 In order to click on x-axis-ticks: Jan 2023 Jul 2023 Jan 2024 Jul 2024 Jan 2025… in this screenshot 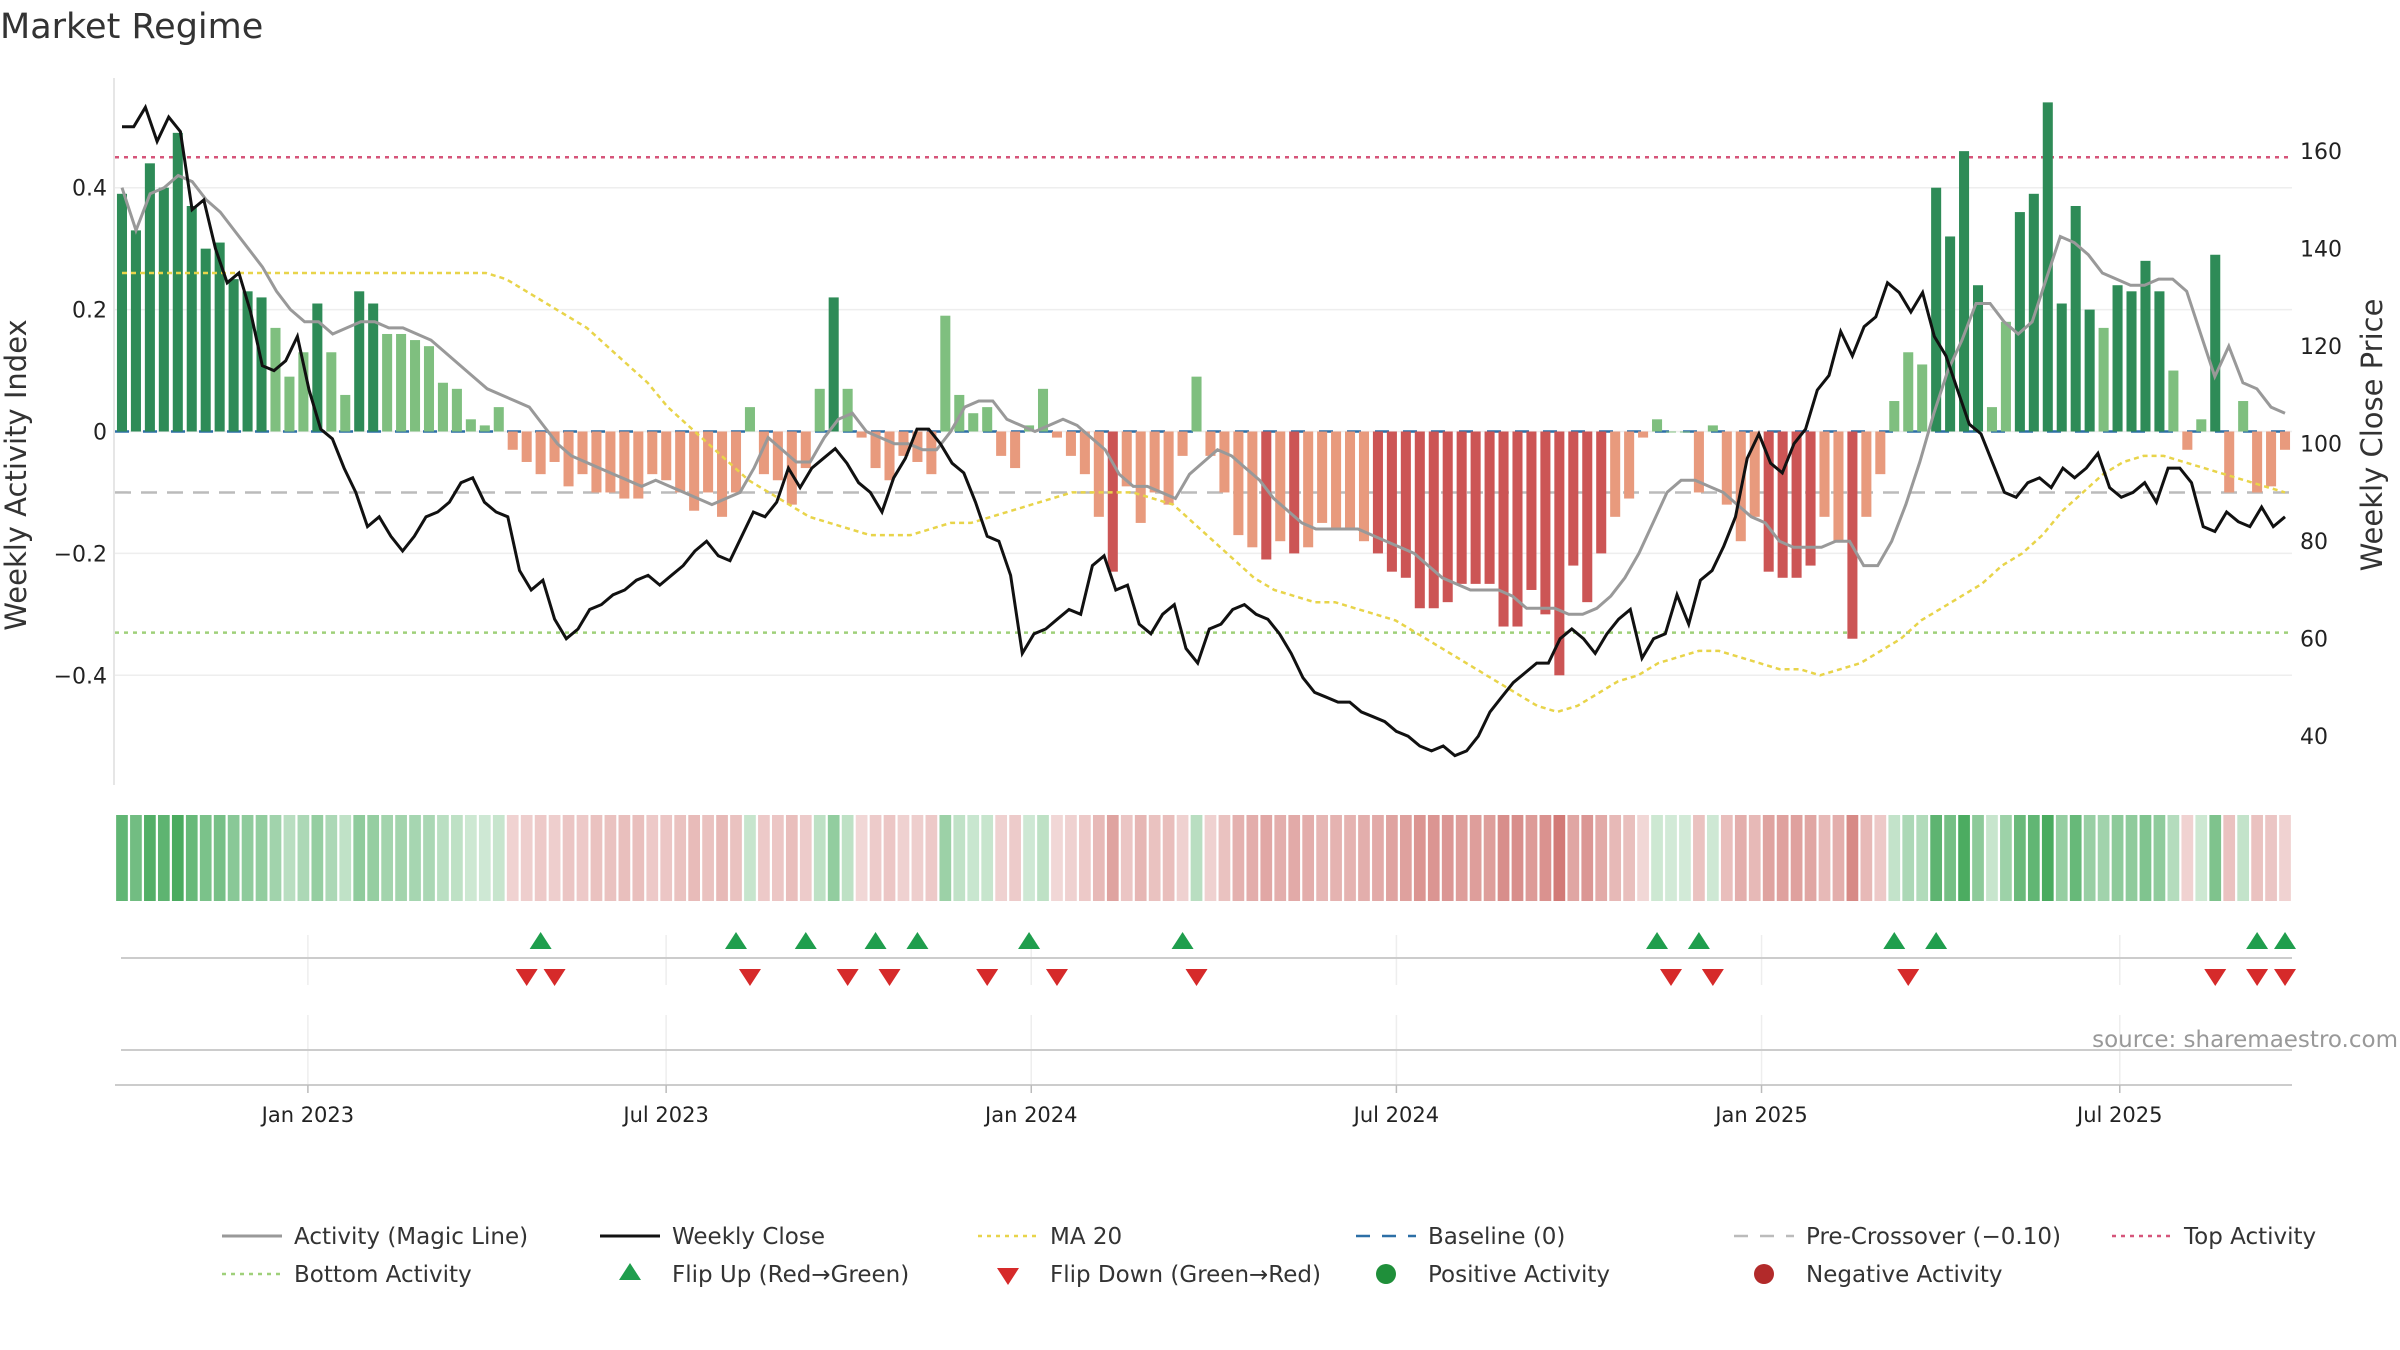, I will do `click(1211, 1106)`.